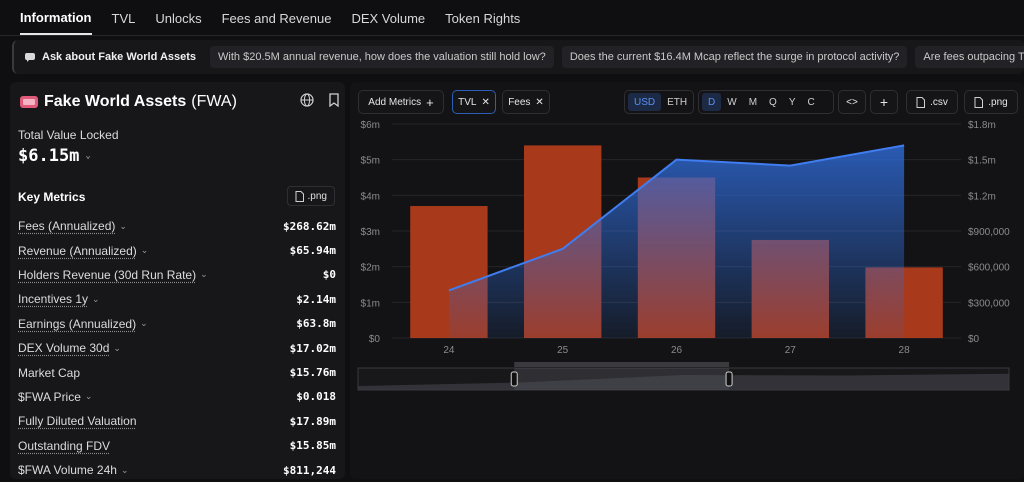 This screenshot has width=1024, height=482. What do you see at coordinates (83, 251) in the screenshot?
I see `metric-name: Revenue (Annualized)⌄` at bounding box center [83, 251].